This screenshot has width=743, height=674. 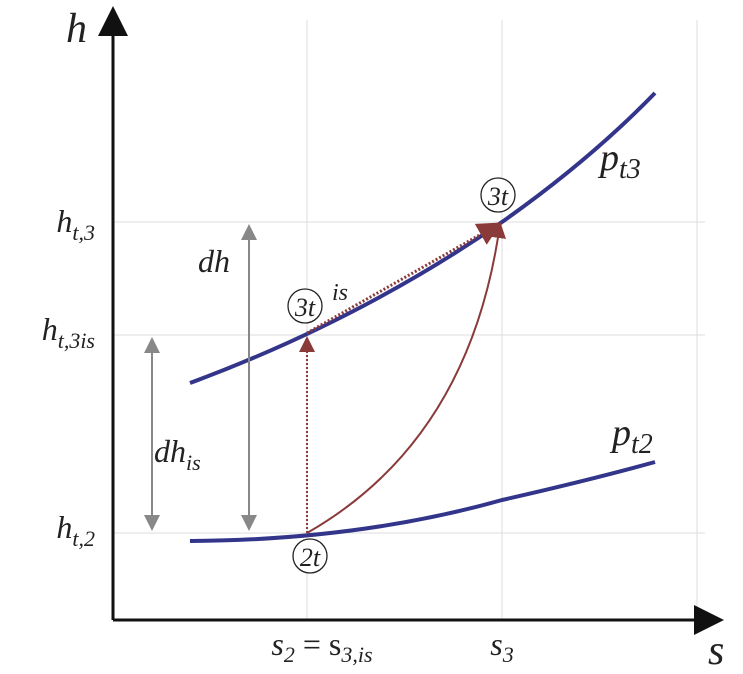 I want to click on isobar-pt2, so click(x=422, y=501).